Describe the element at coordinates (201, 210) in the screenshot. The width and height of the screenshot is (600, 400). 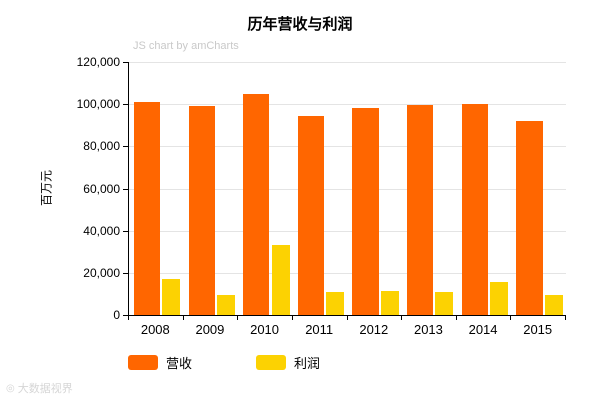
I see `bar-series0-2009` at that location.